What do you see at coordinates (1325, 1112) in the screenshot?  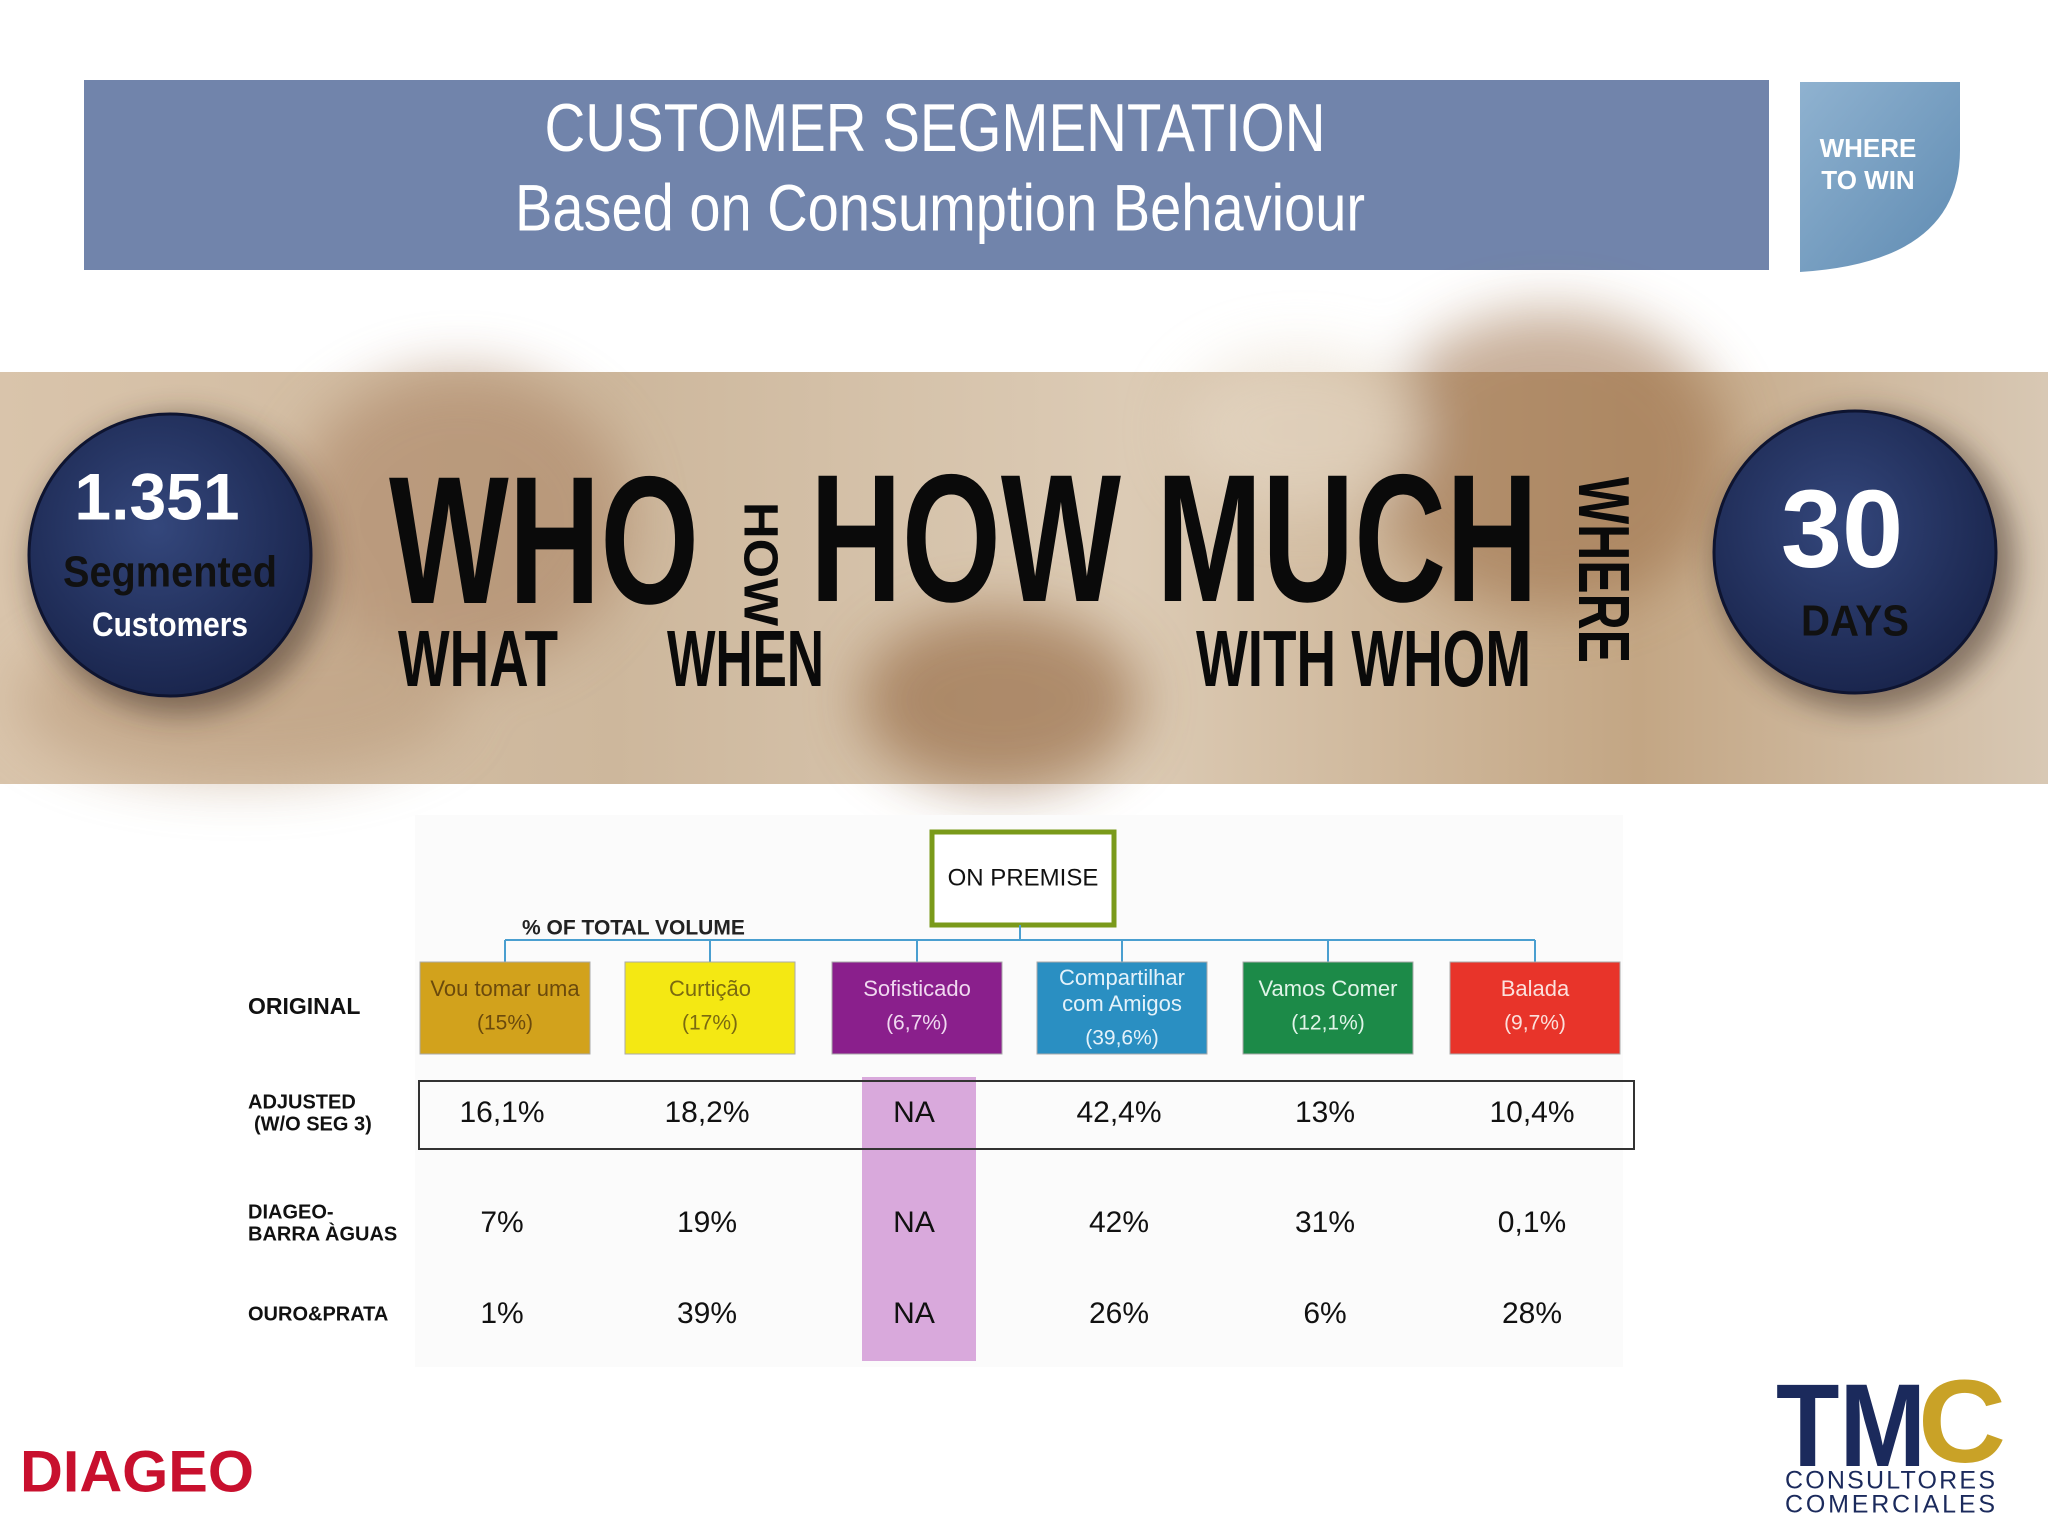 I see `cell-value: 13%` at bounding box center [1325, 1112].